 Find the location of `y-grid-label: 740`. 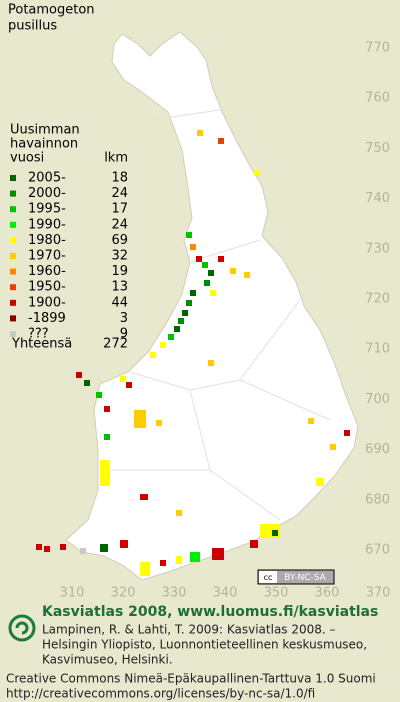

y-grid-label: 740 is located at coordinates (377, 198).